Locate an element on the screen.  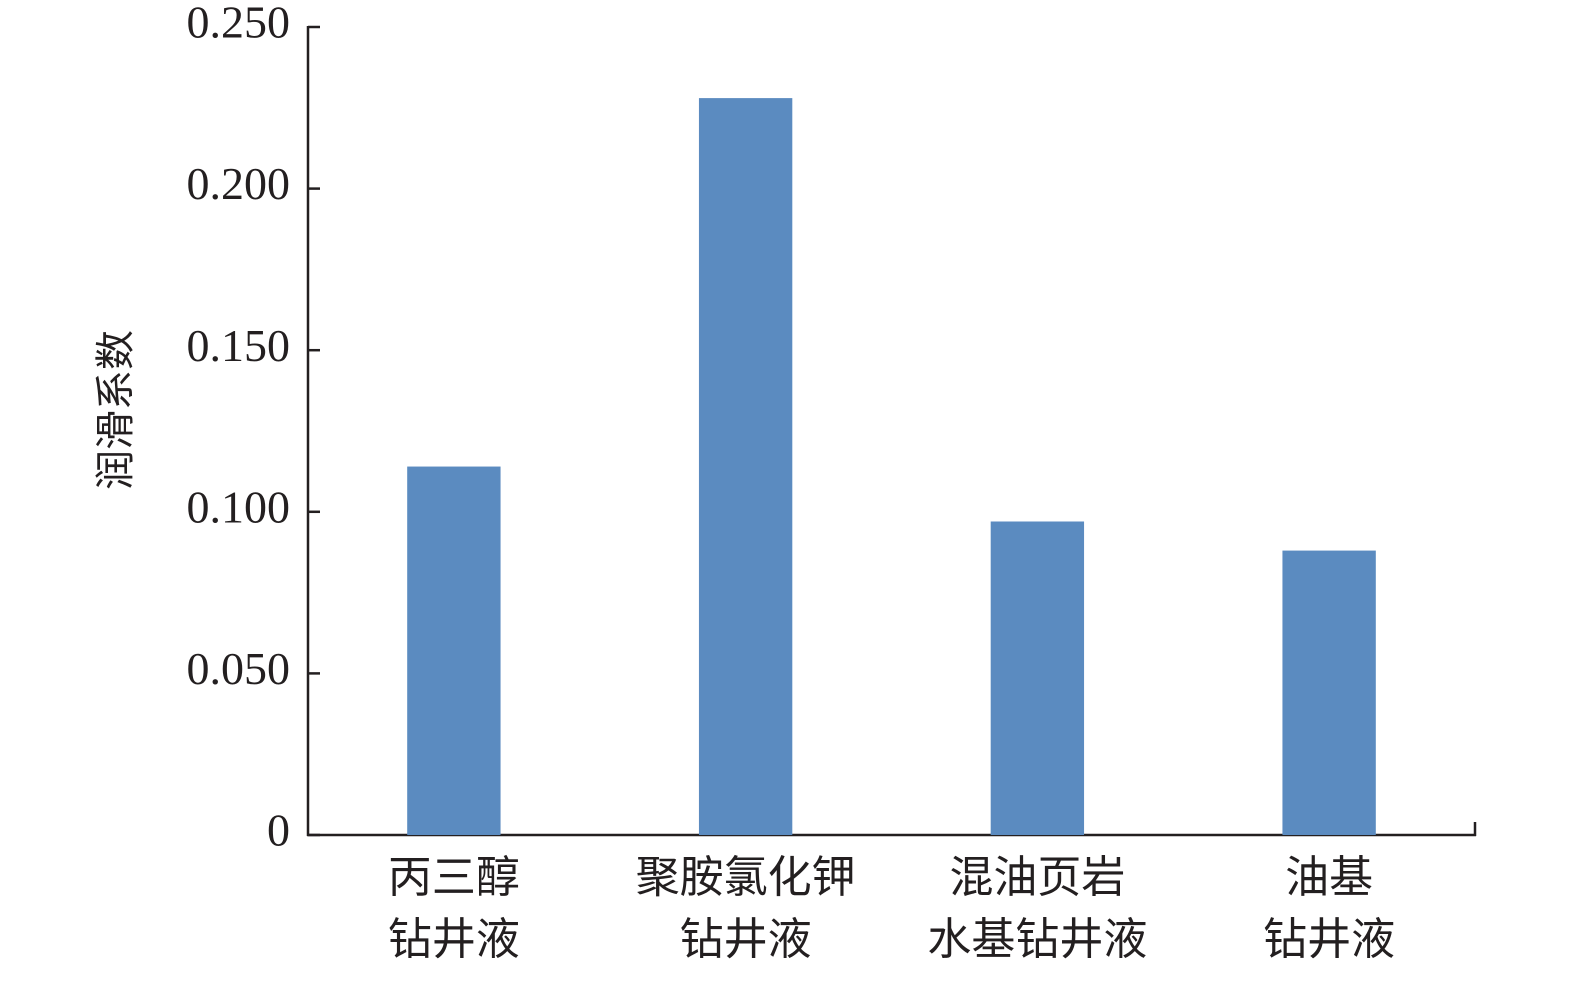
x-tick-label: 聚胺氯化钾 is located at coordinates (746, 877).